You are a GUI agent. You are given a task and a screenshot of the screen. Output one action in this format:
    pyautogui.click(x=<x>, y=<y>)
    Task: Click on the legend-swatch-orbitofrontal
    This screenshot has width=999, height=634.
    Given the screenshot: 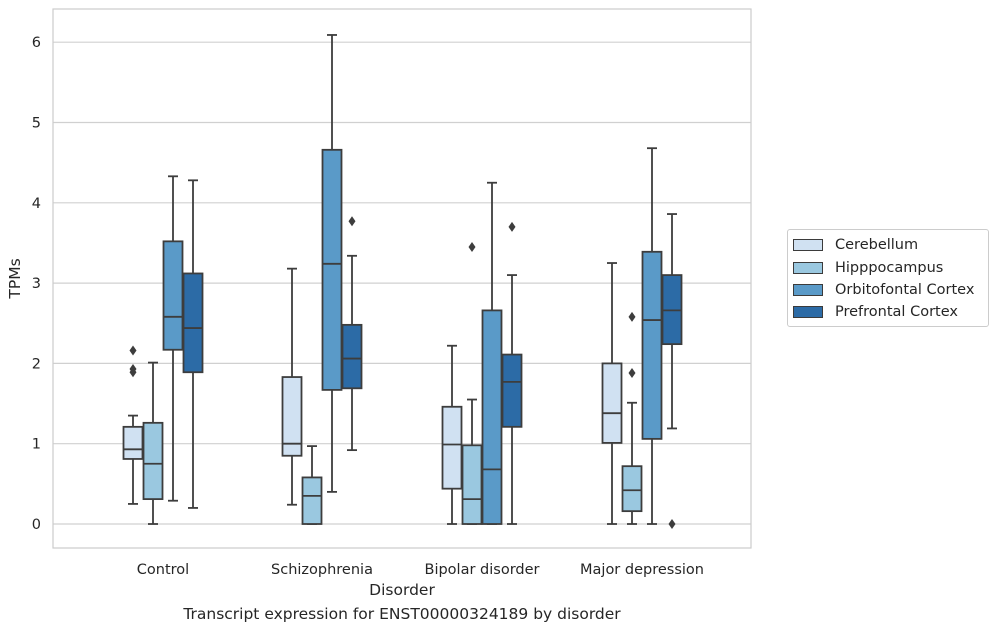 What is the action you would take?
    pyautogui.click(x=808, y=290)
    